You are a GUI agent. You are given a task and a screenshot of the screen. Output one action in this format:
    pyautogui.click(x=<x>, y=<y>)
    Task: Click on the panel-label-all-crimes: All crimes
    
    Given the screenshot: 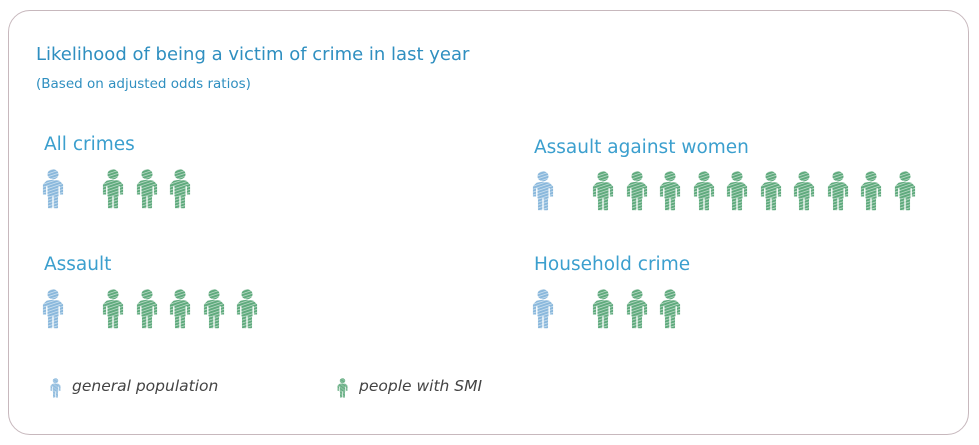 What is the action you would take?
    pyautogui.click(x=89, y=144)
    